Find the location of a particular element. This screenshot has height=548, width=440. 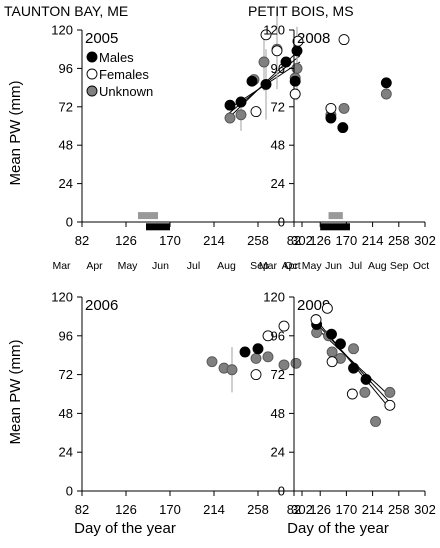

panel-title: PETIT BOIS, MS is located at coordinates (301, 11).